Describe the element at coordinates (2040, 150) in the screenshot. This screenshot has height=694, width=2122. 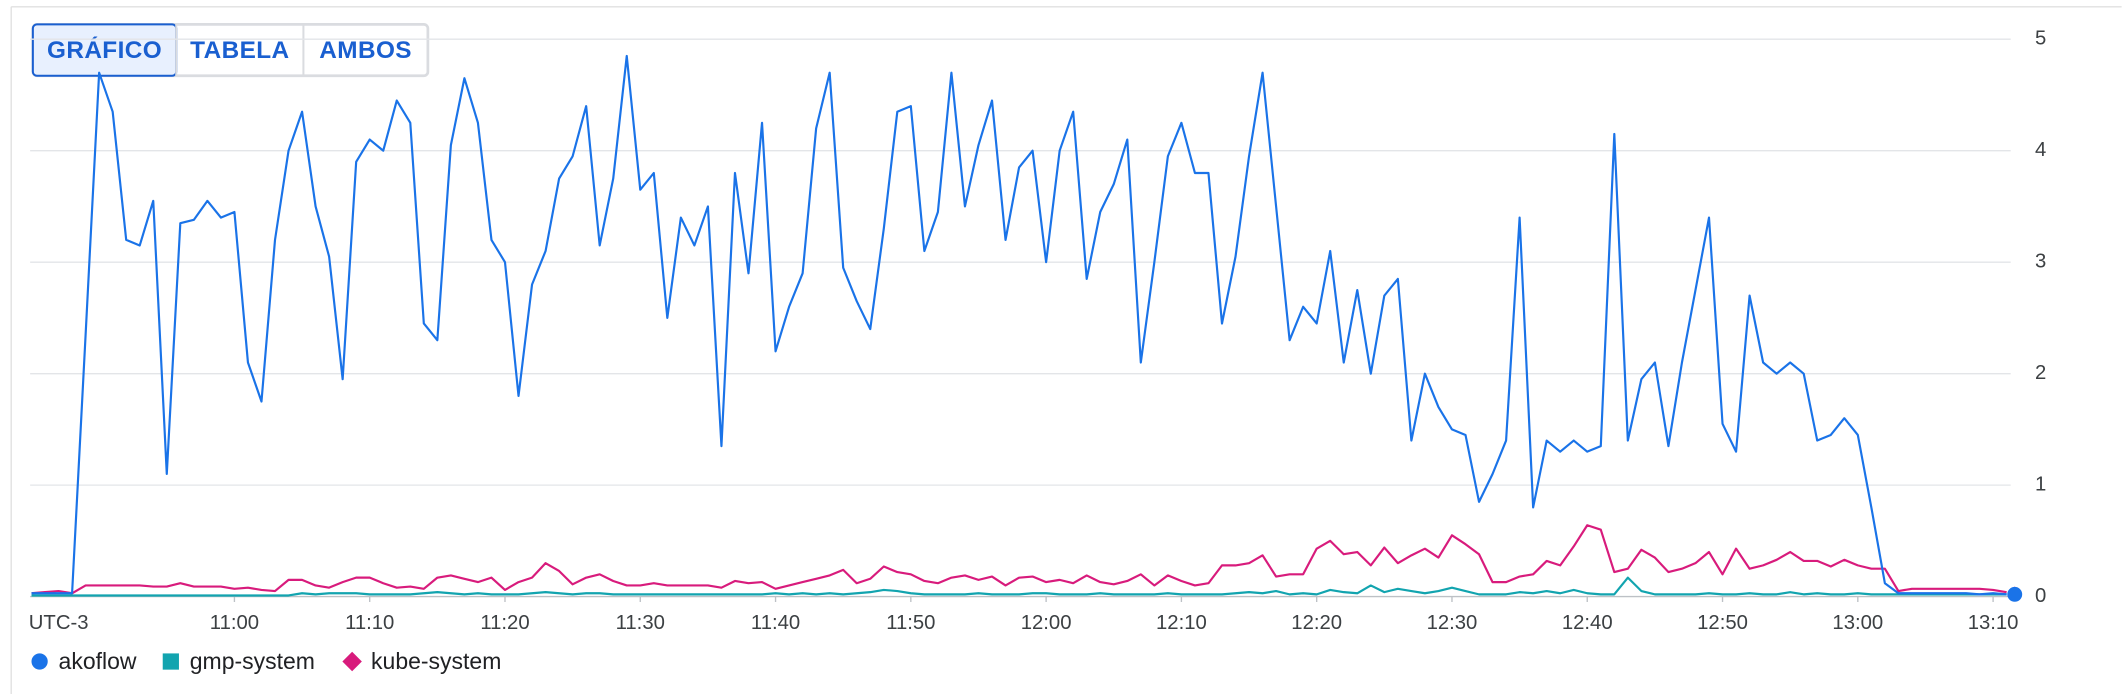
I see `y-tick-label: 4` at that location.